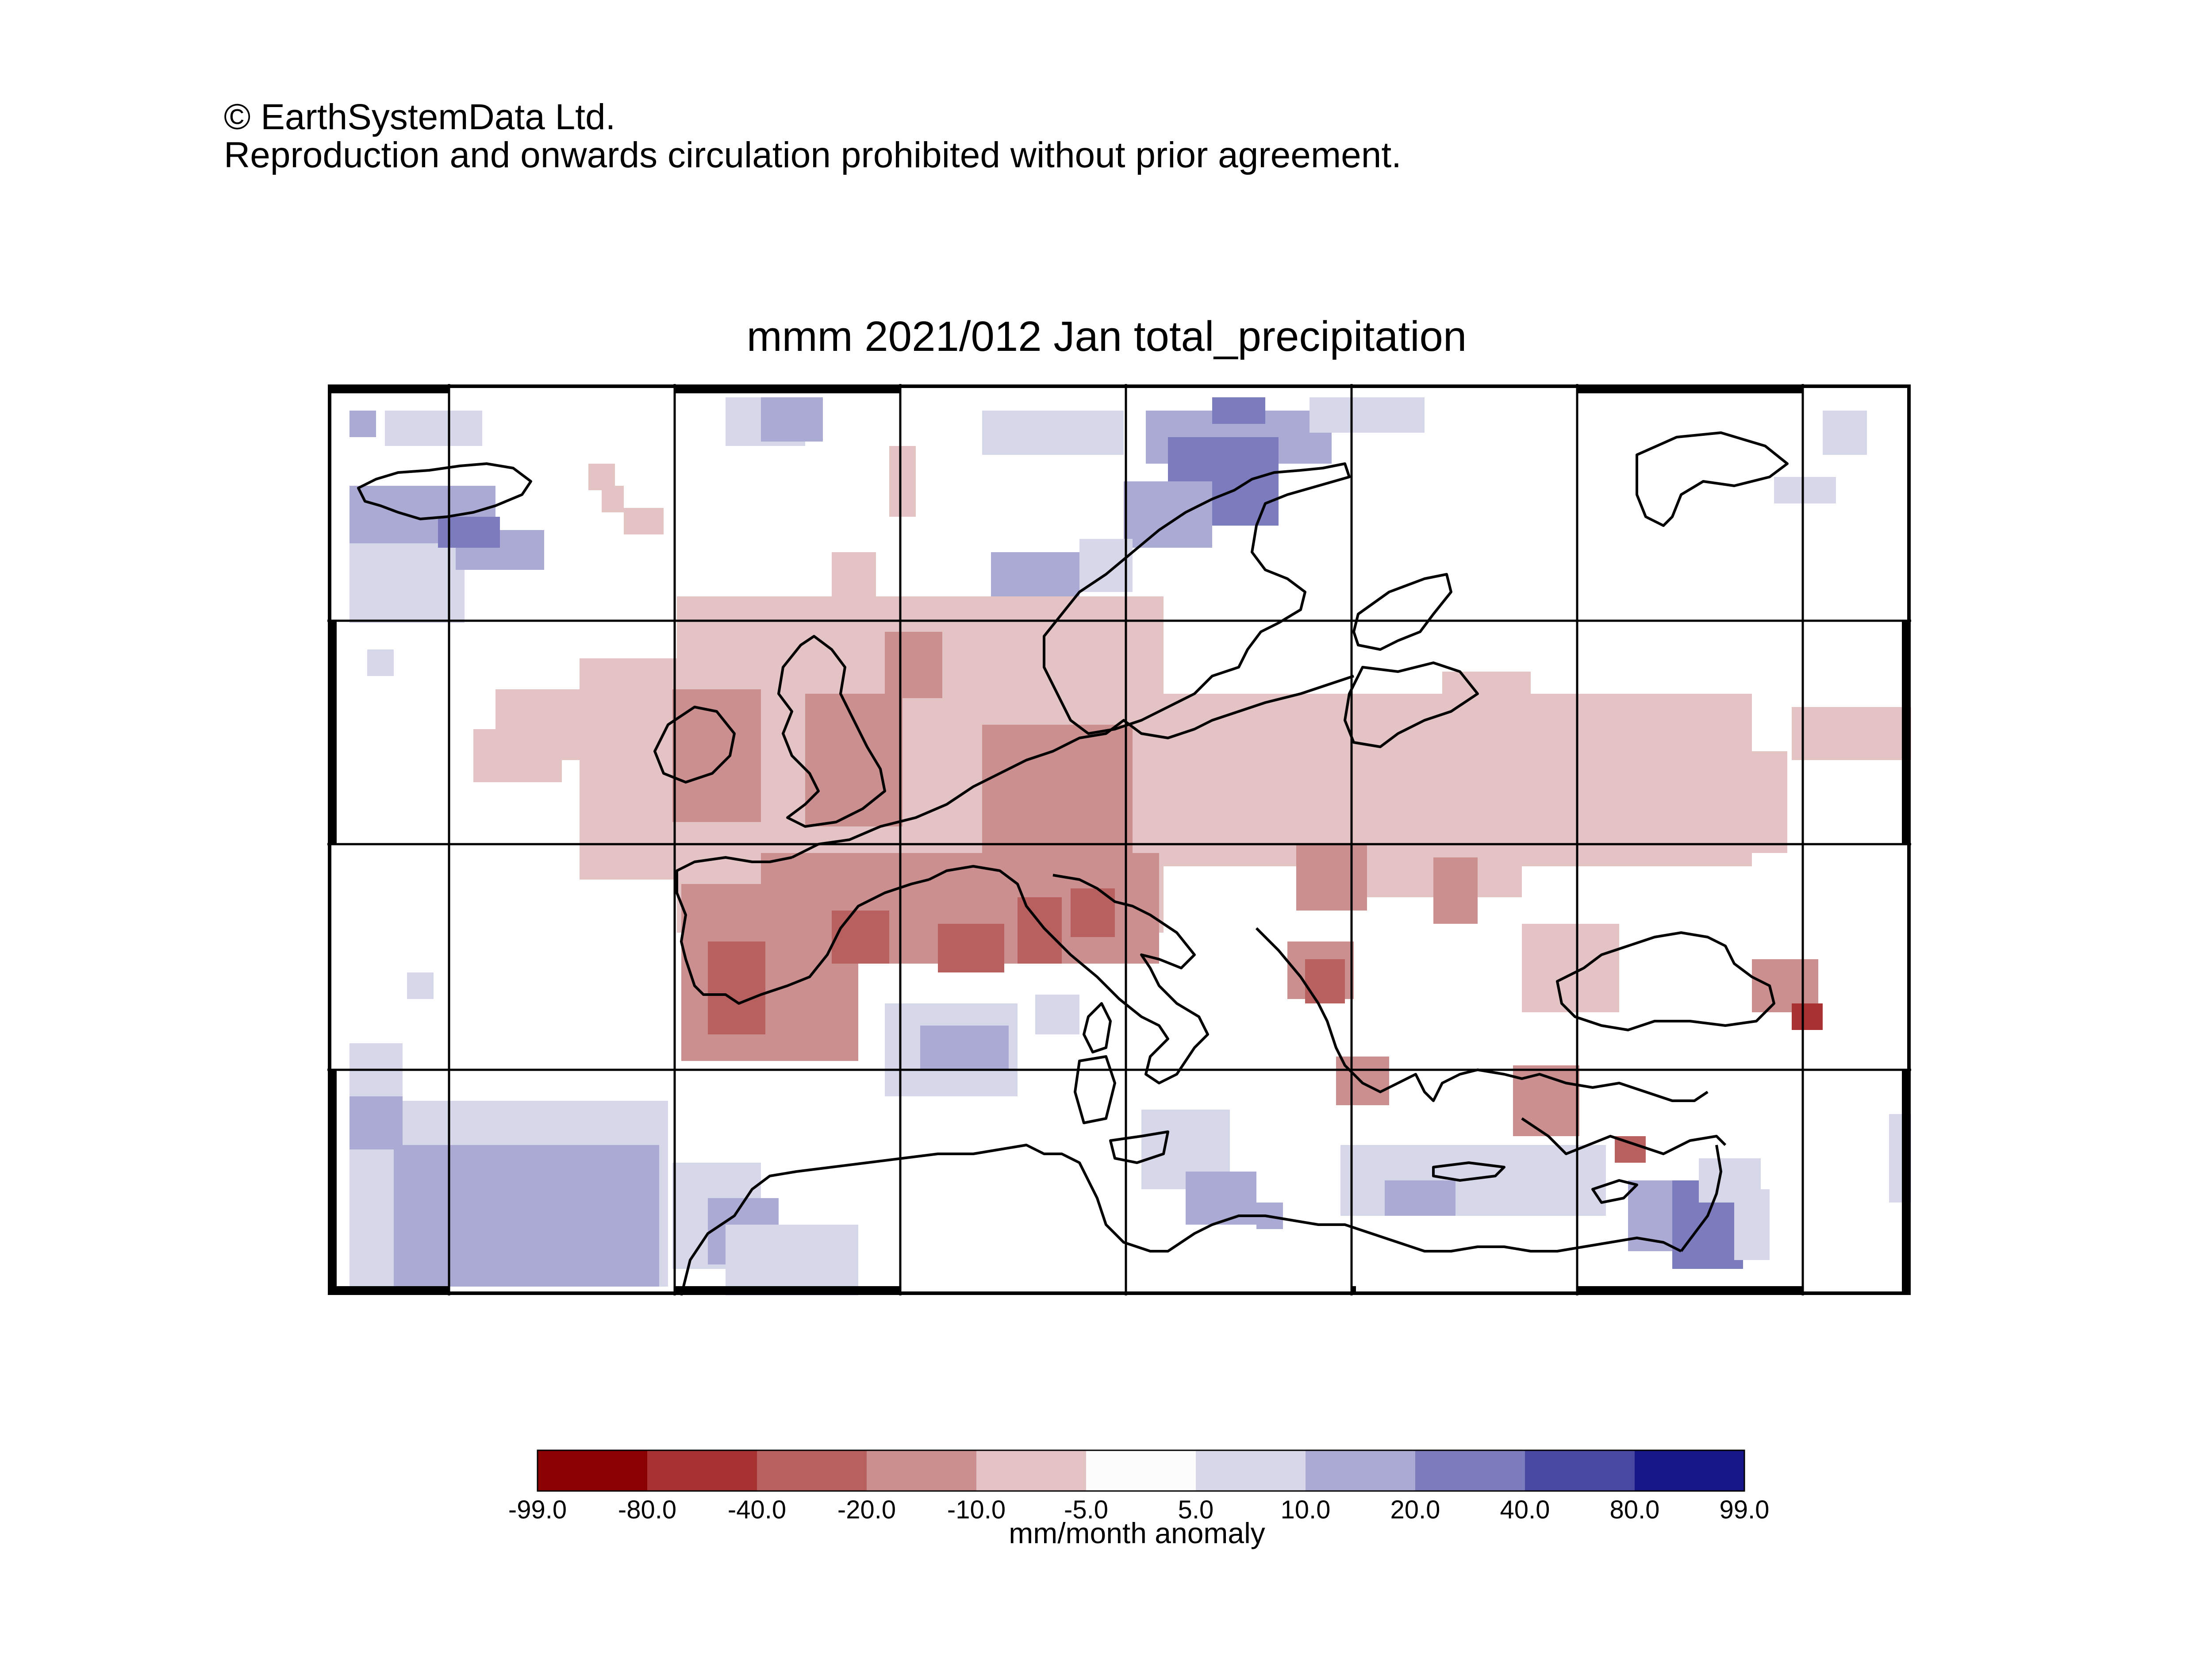  Describe the element at coordinates (1615, 1191) in the screenshot. I see `coastline-cyprus` at that location.